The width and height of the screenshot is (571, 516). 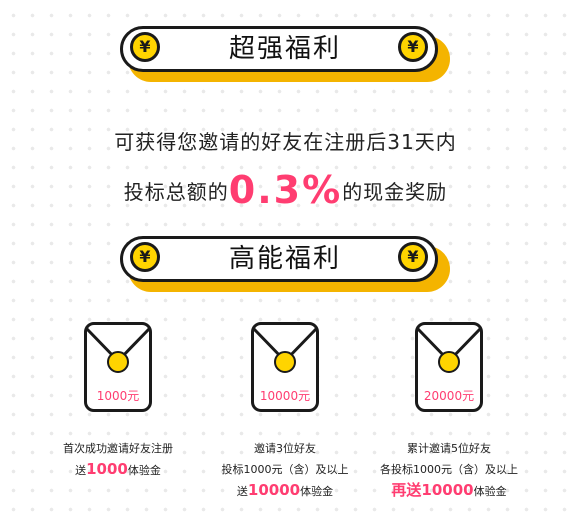 What do you see at coordinates (285, 142) in the screenshot?
I see `reward-description-line1: 可获得您邀请的好友在注册后31天内` at bounding box center [285, 142].